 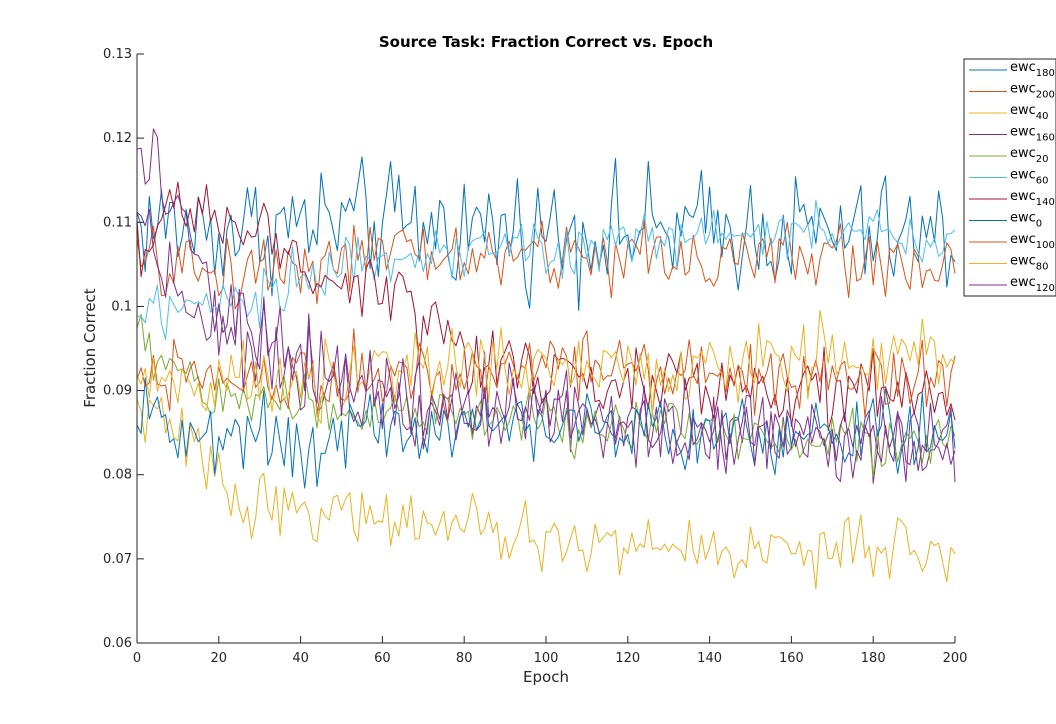 I want to click on legend-entry: ewc200, so click(x=1032, y=91).